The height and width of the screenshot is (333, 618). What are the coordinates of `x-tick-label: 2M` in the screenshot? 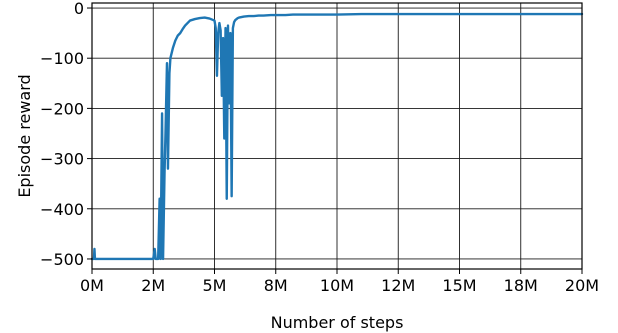 It's located at (153, 285).